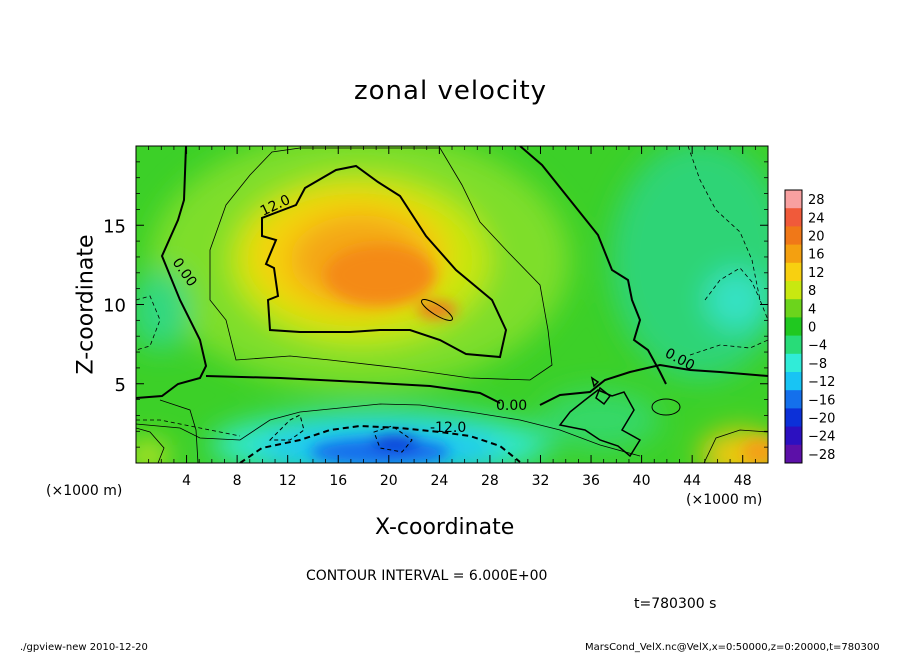 The image size is (904, 654). What do you see at coordinates (692, 481) in the screenshot?
I see `x-tick-label: 44` at bounding box center [692, 481].